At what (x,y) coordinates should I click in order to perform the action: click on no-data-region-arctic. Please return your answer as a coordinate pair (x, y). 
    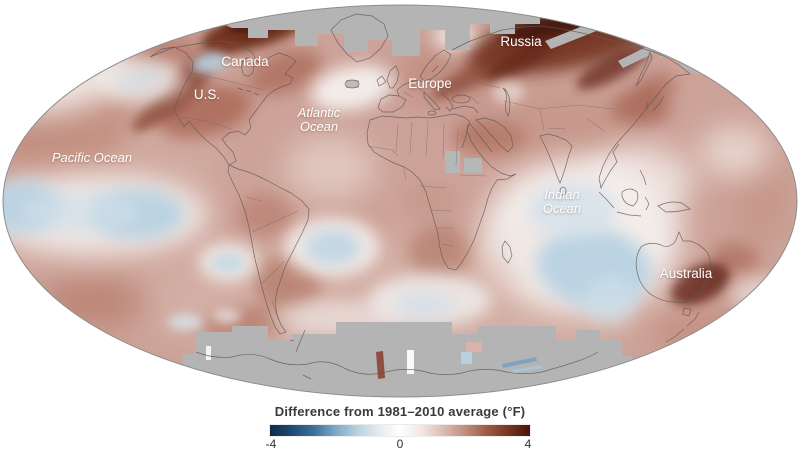
    Looking at the image, I should click on (382, 30).